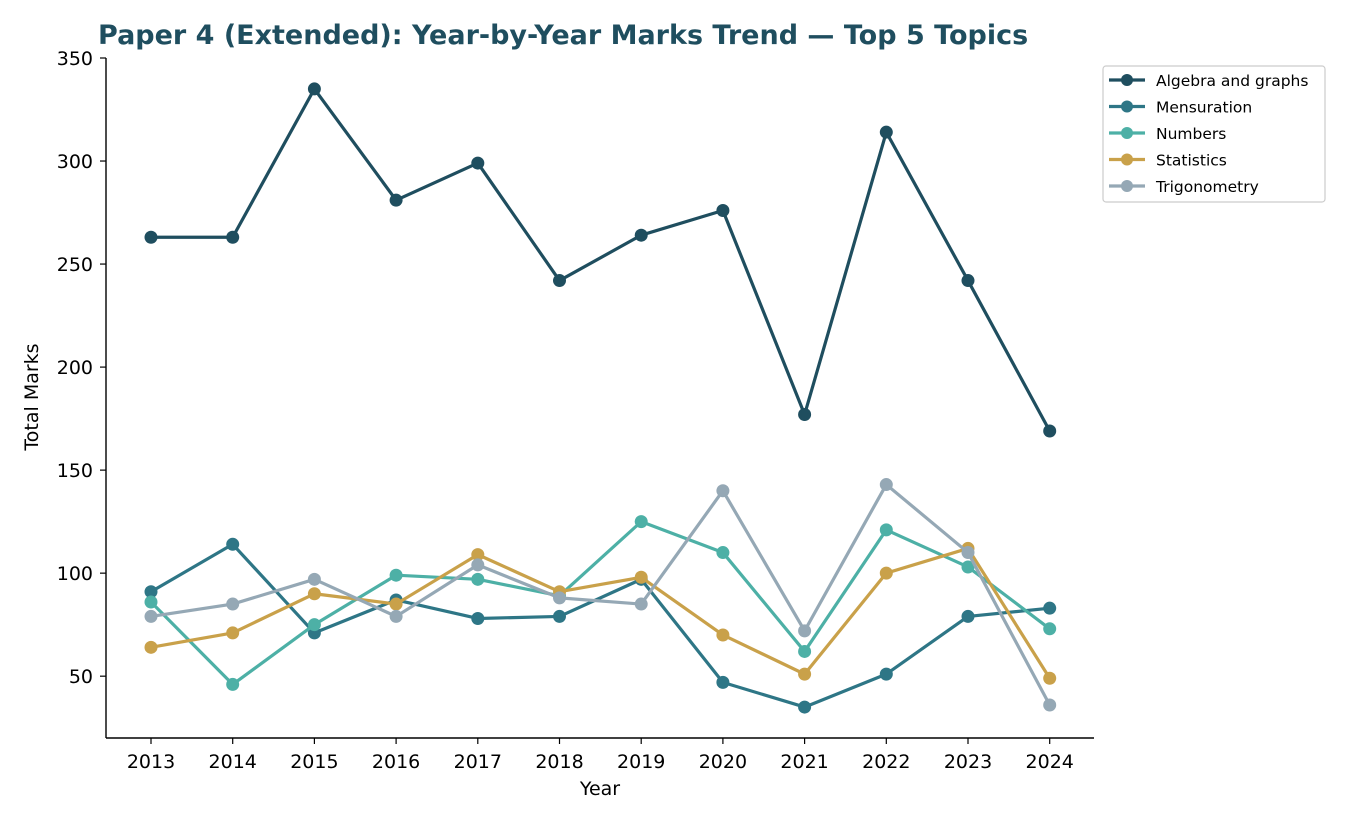 The image size is (1350, 825). What do you see at coordinates (75, 59) in the screenshot?
I see `y-tick-label: 350` at bounding box center [75, 59].